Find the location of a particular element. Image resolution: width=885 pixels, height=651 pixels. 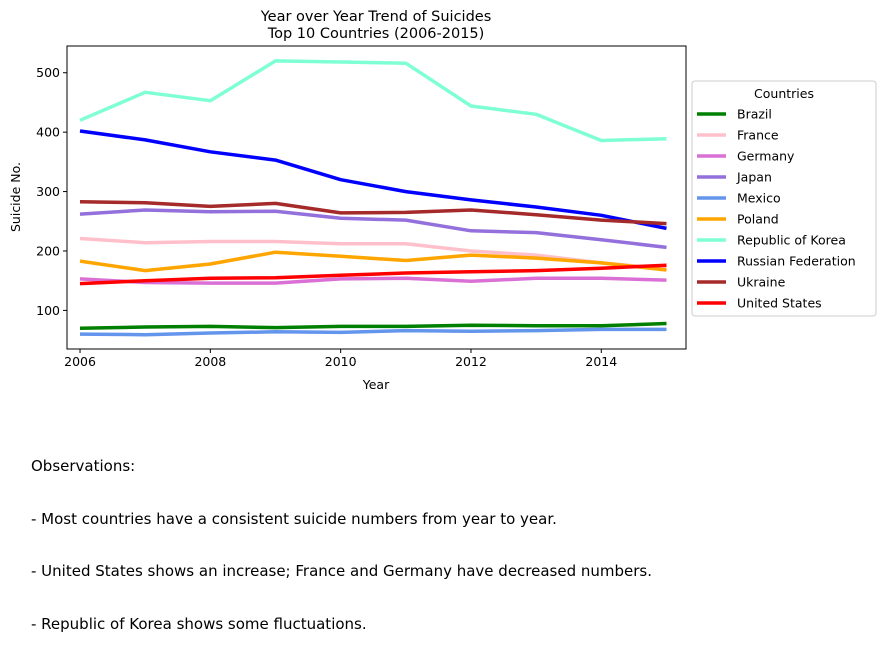

x-tick-label: 2012 is located at coordinates (471, 361).